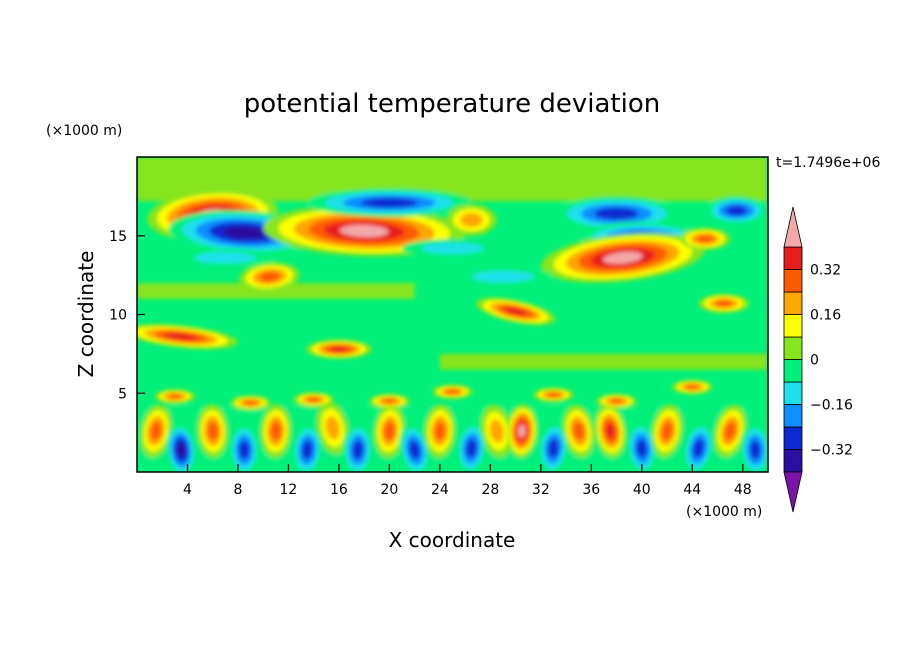 The height and width of the screenshot is (654, 904). What do you see at coordinates (452, 540) in the screenshot?
I see `x-axis-label: X coordinate` at bounding box center [452, 540].